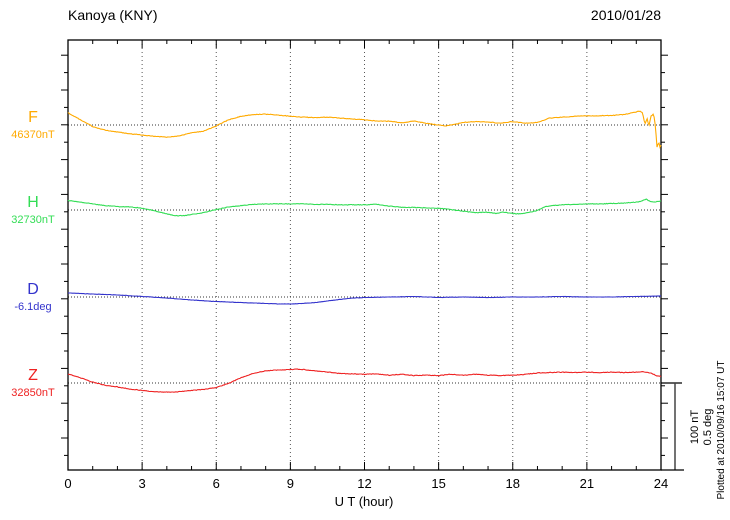  Describe the element at coordinates (68, 483) in the screenshot. I see `x-tick-label: 0` at that location.